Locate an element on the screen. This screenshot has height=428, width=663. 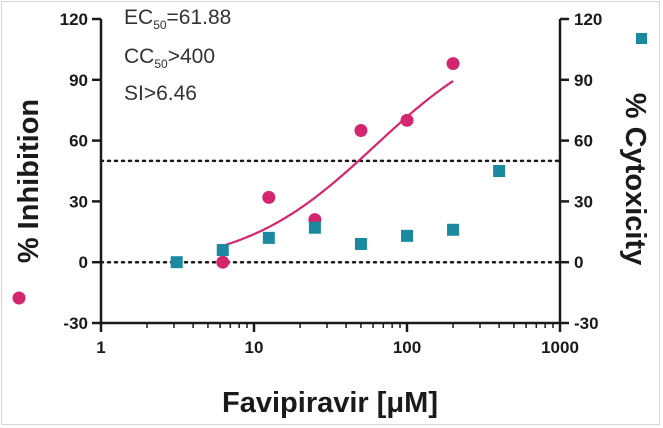
left-y-tick-label: -30 is located at coordinates (75, 323).